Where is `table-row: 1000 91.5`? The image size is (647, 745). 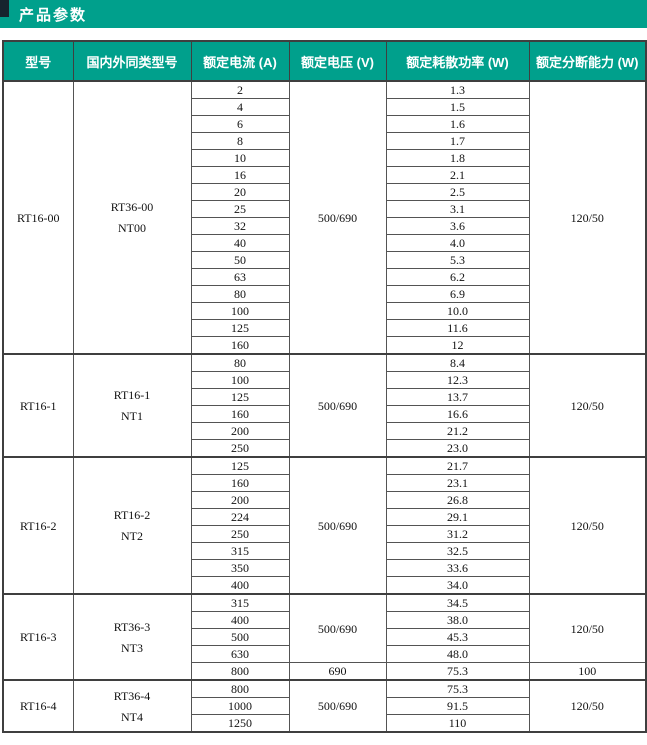 table-row: 1000 91.5 is located at coordinates (324, 706).